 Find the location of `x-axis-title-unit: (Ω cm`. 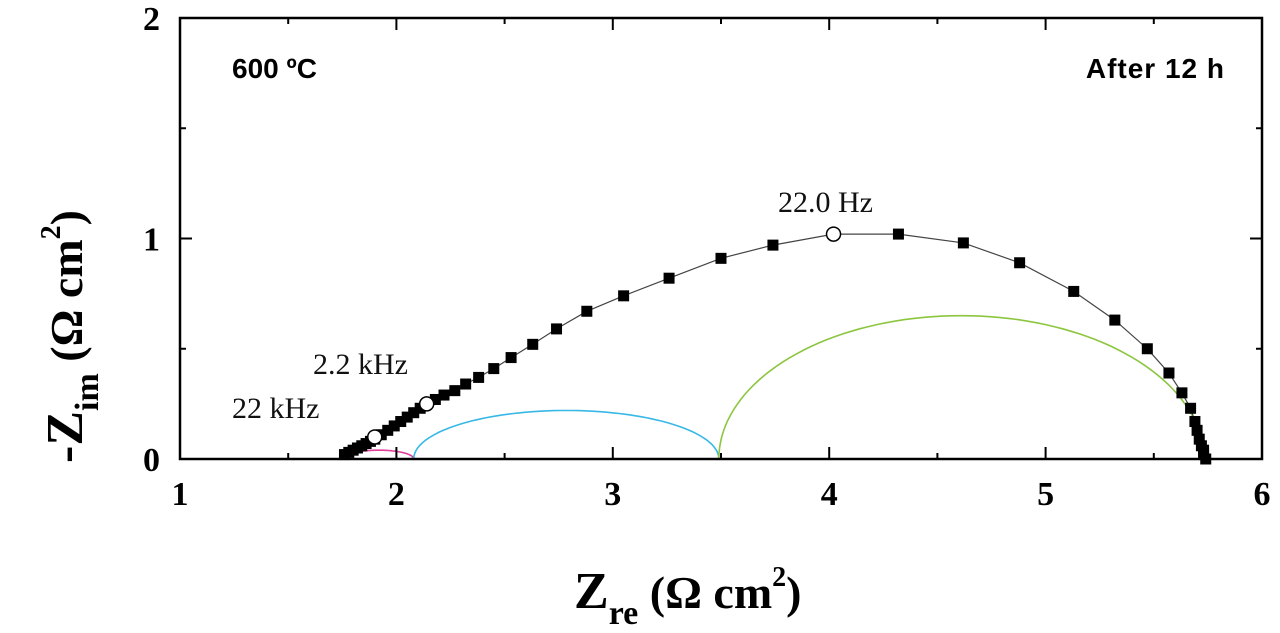

x-axis-title-unit: (Ω cm is located at coordinates (705, 592).